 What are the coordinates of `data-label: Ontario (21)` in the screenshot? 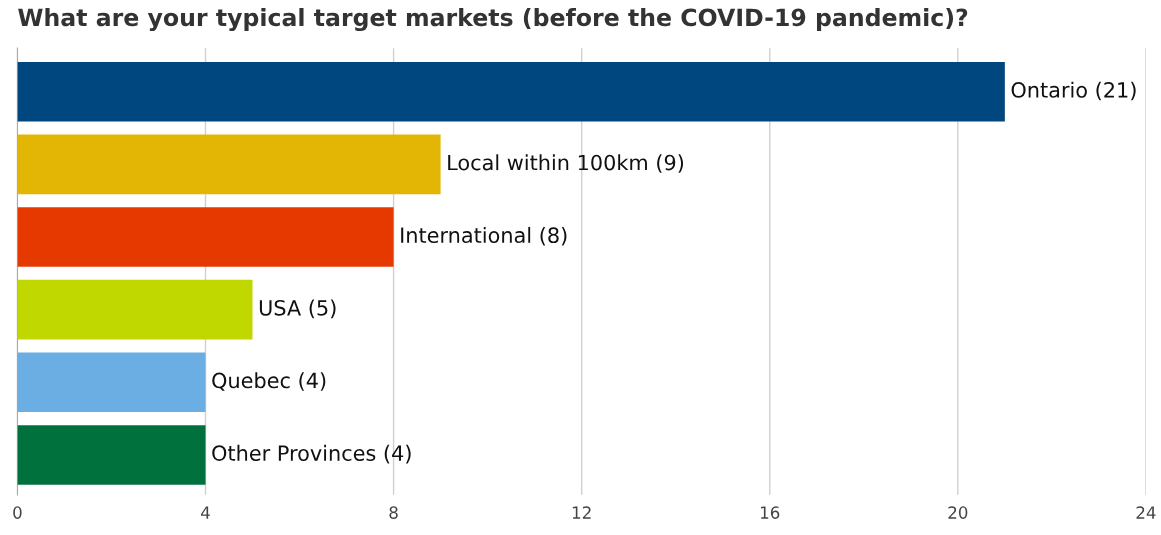 It's located at (1073, 91).